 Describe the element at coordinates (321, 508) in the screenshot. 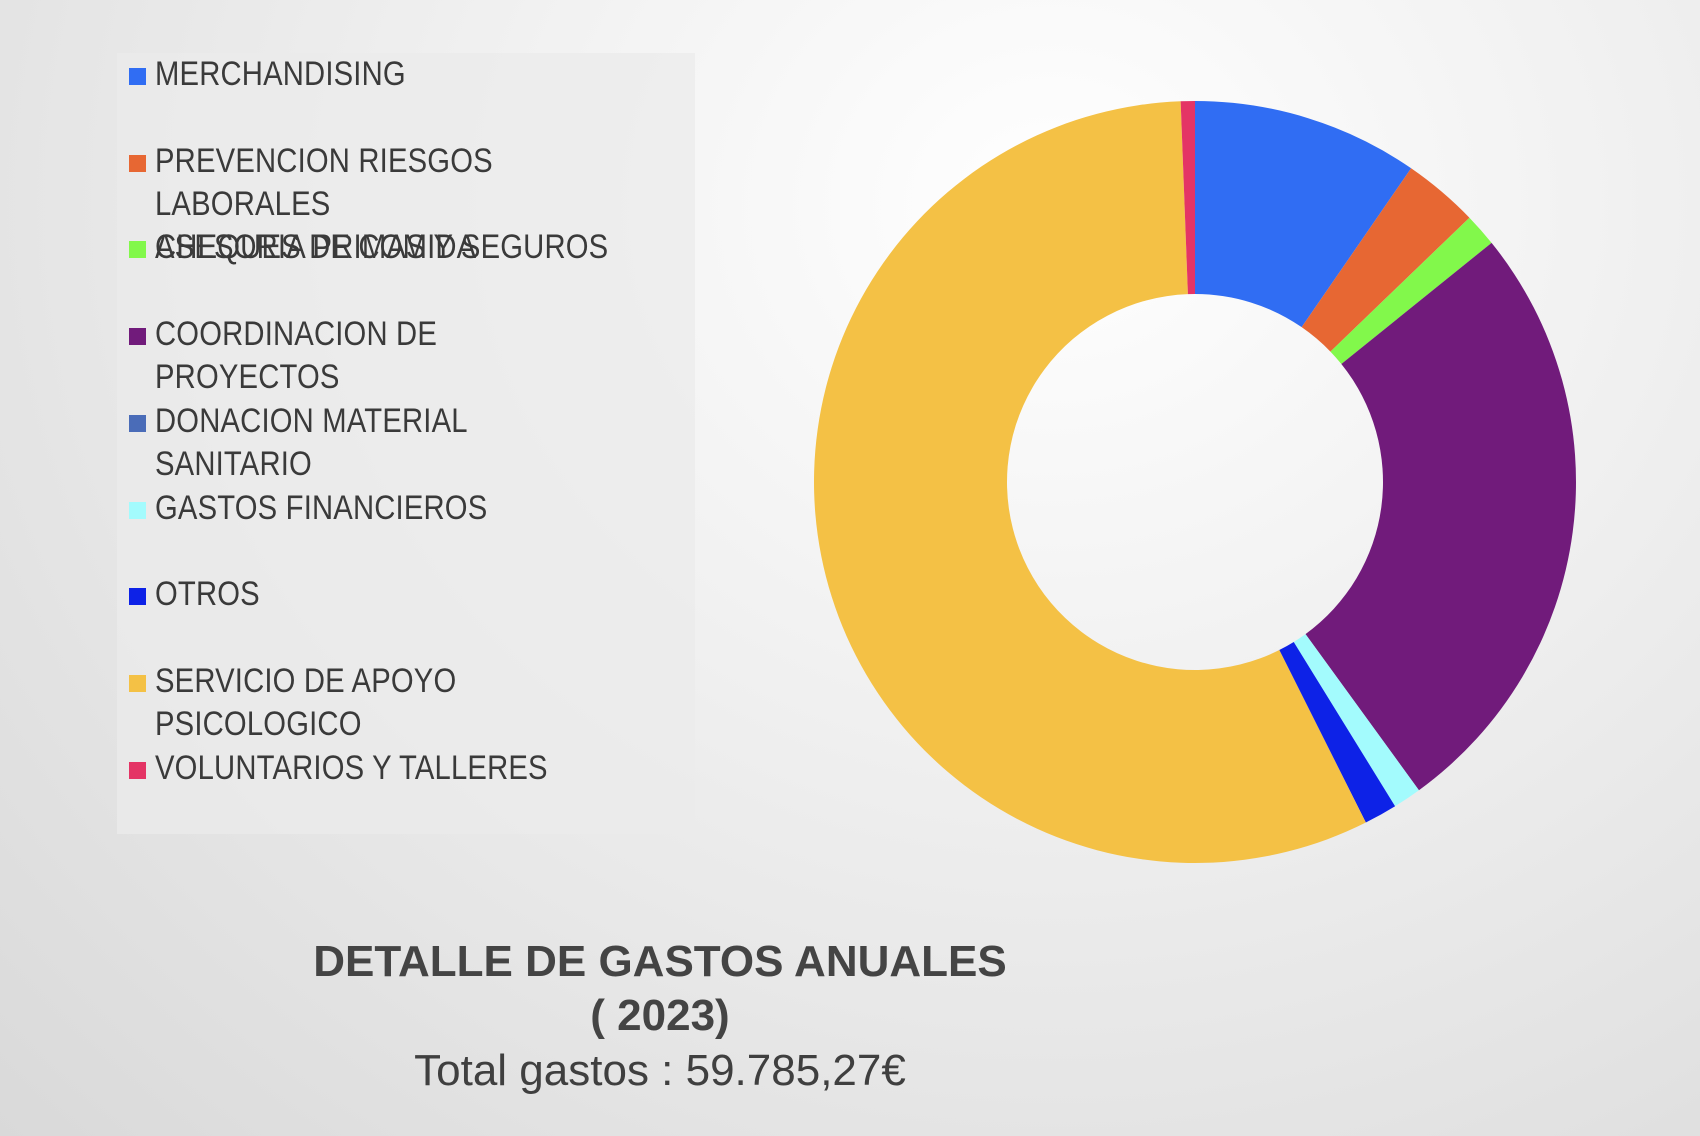

I see `legend-label: GASTOS FINANCIEROS` at that location.